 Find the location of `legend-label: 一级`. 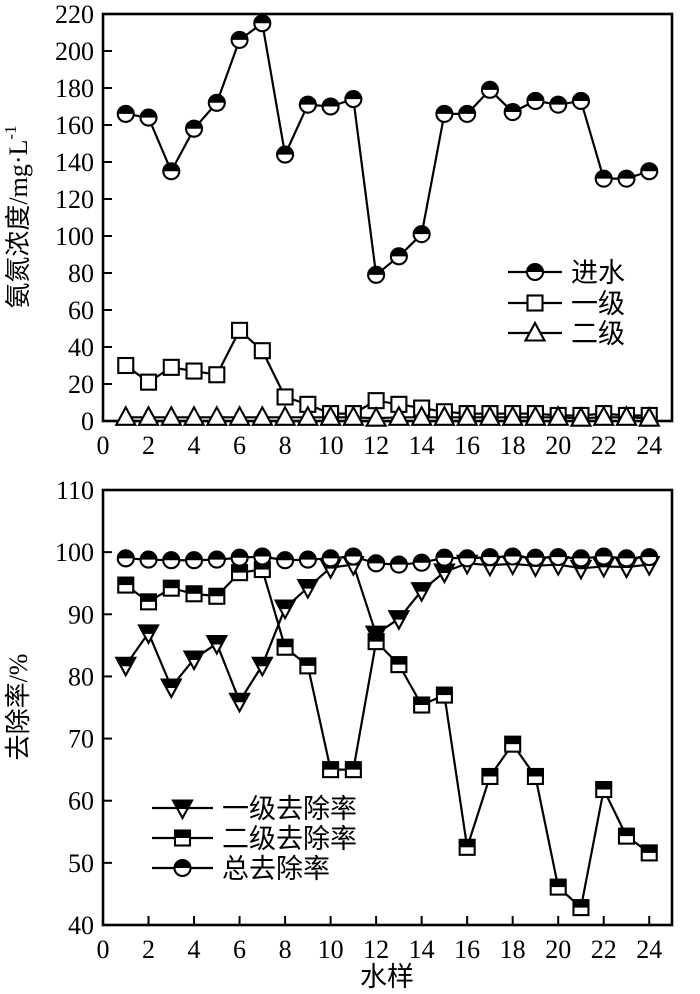

legend-label: 一级 is located at coordinates (598, 304).